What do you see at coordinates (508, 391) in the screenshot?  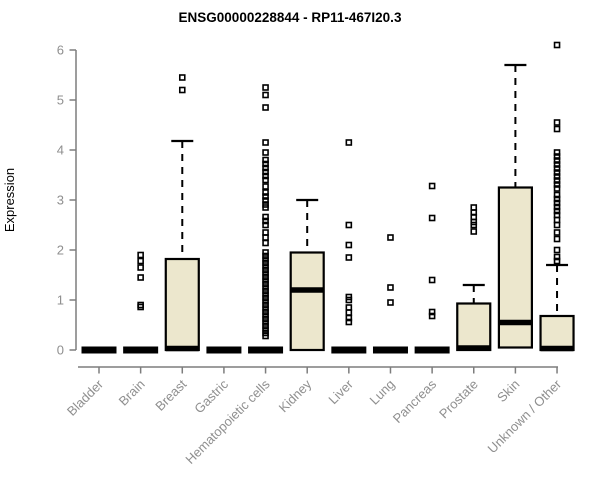 I see `x-tick-label: Skin` at bounding box center [508, 391].